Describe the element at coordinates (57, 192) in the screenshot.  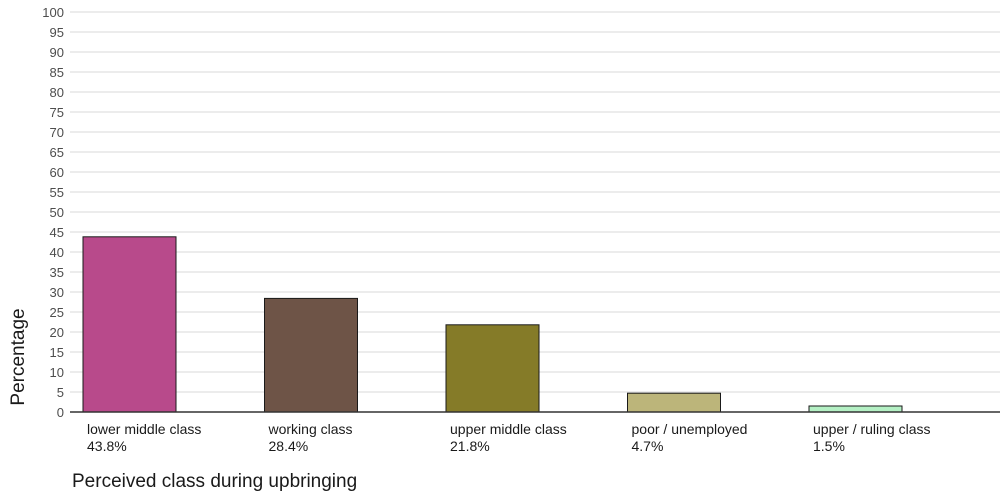
I see `y-tick-label: 55` at that location.